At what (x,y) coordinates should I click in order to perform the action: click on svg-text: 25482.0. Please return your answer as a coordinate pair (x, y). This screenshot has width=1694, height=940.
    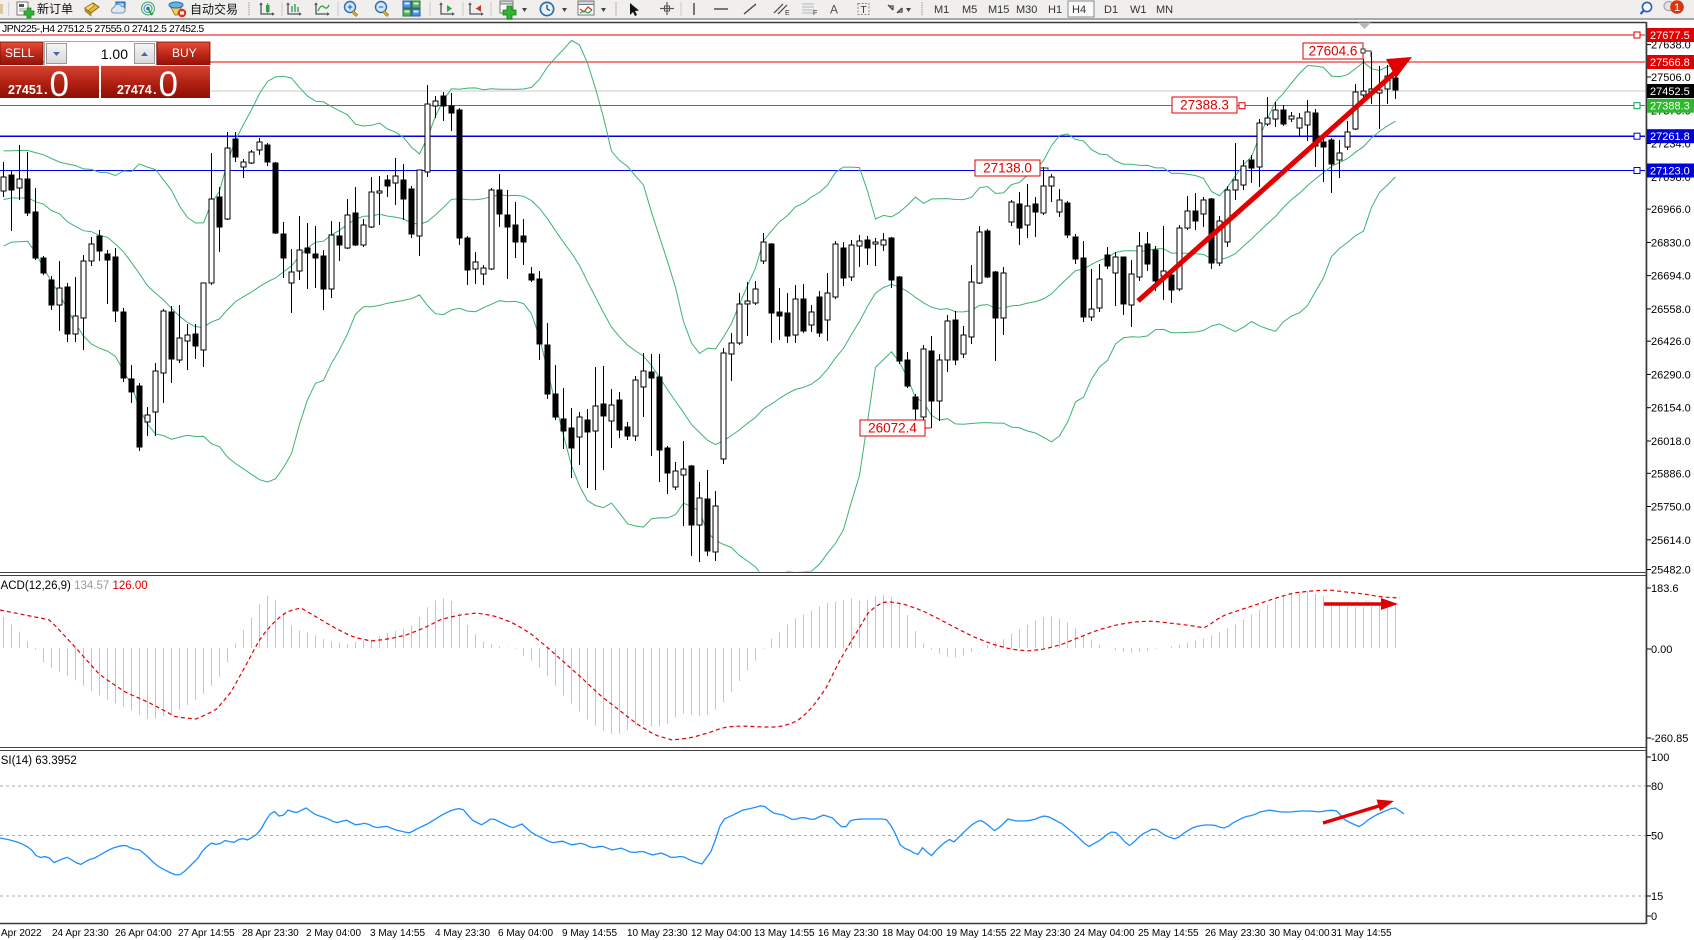
    Looking at the image, I should click on (1671, 571).